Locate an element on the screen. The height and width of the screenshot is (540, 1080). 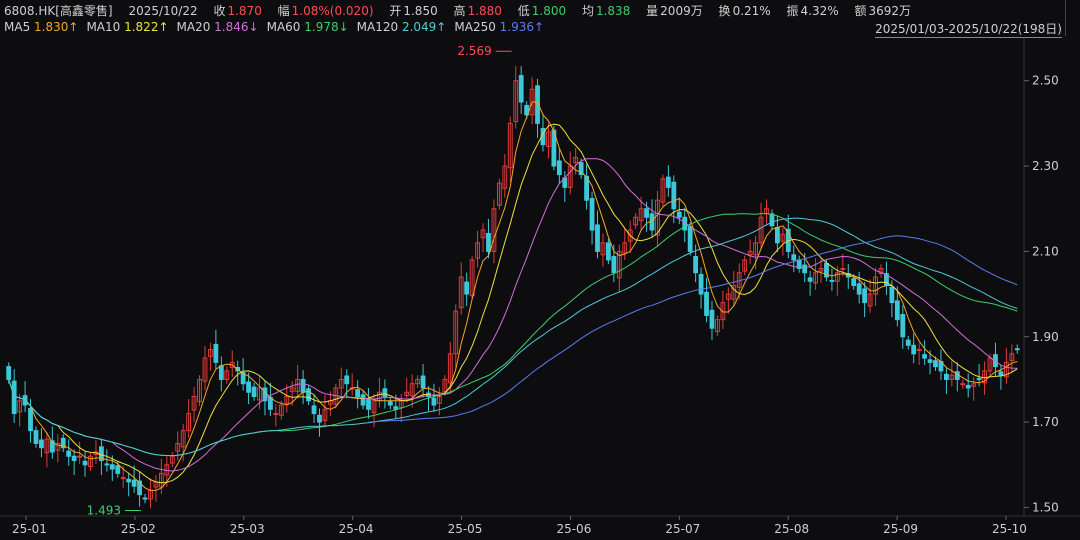
x-tick-label: 25-10 is located at coordinates (1009, 529).